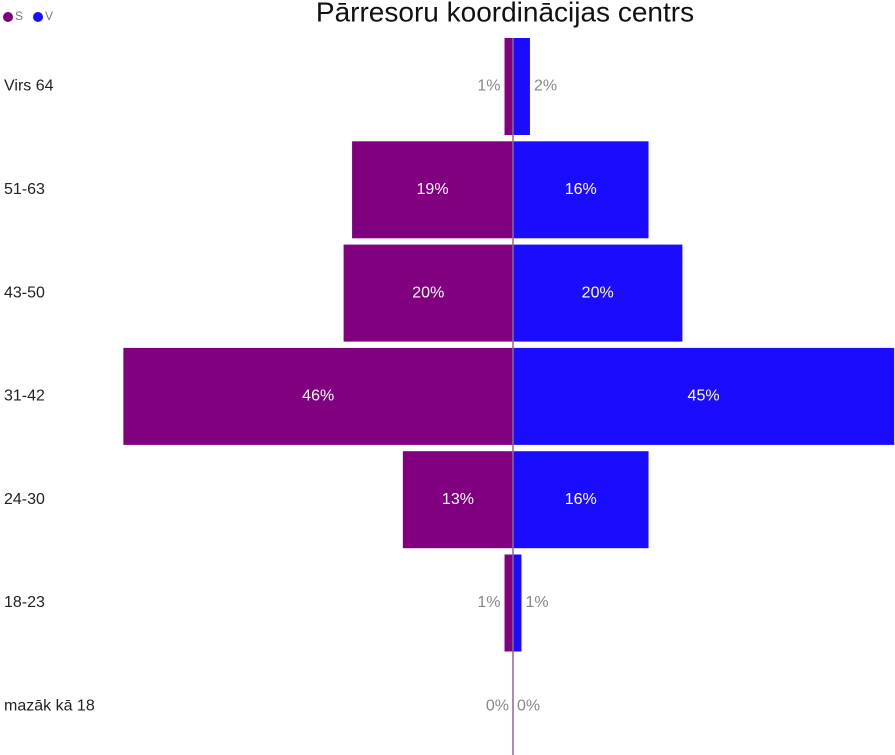 This screenshot has height=755, width=895. What do you see at coordinates (24, 499) in the screenshot?
I see `category-label: 24-30` at bounding box center [24, 499].